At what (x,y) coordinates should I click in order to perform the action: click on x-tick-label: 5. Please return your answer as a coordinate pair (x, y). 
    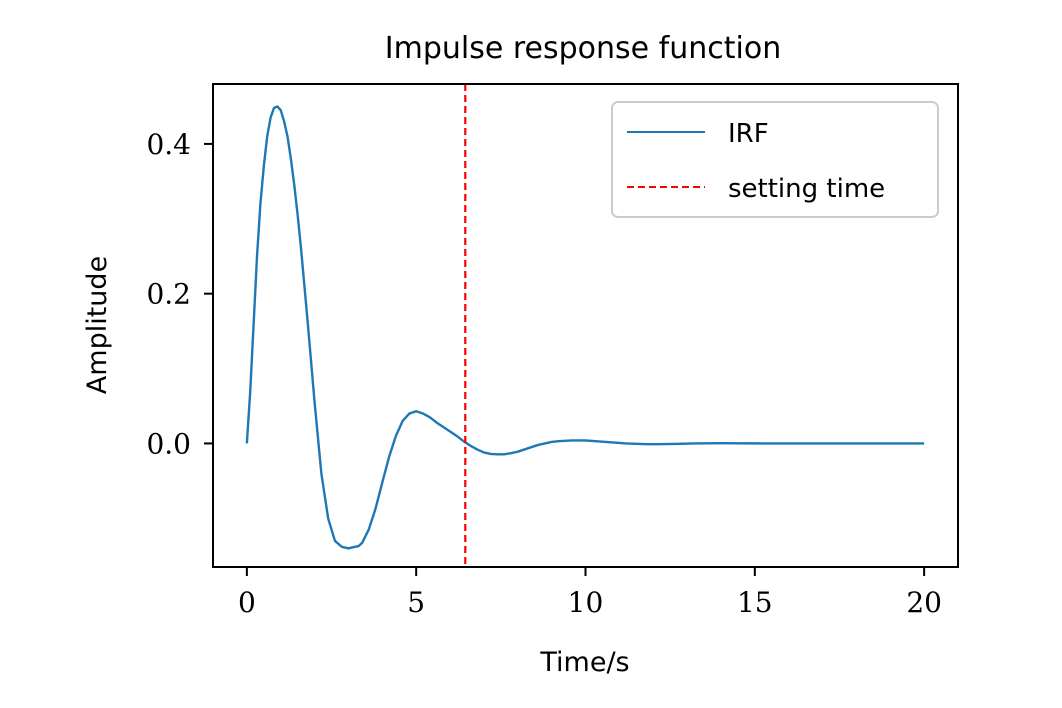
    Looking at the image, I should click on (416, 602).